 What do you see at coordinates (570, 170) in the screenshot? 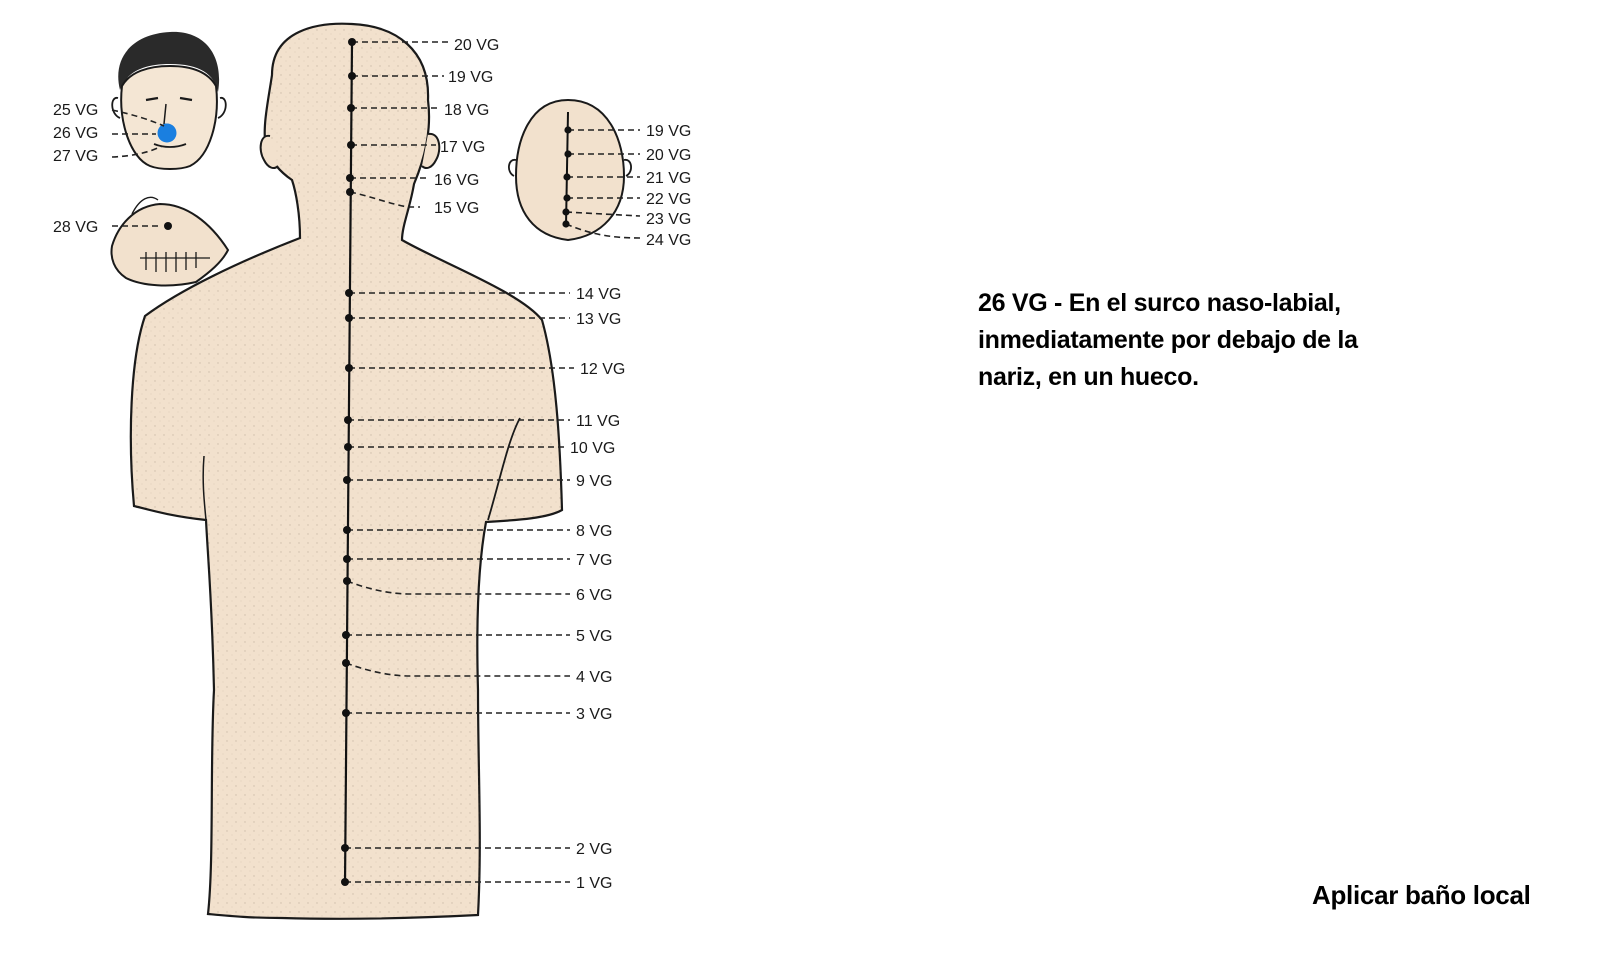
I see `head-outline` at bounding box center [570, 170].